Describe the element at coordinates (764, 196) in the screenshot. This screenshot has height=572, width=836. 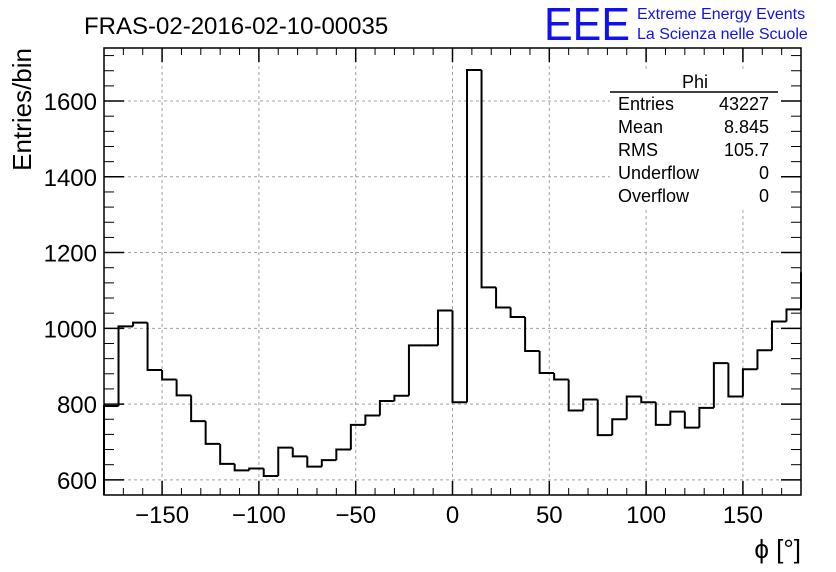
I see `stats-row-value-4: 0` at that location.